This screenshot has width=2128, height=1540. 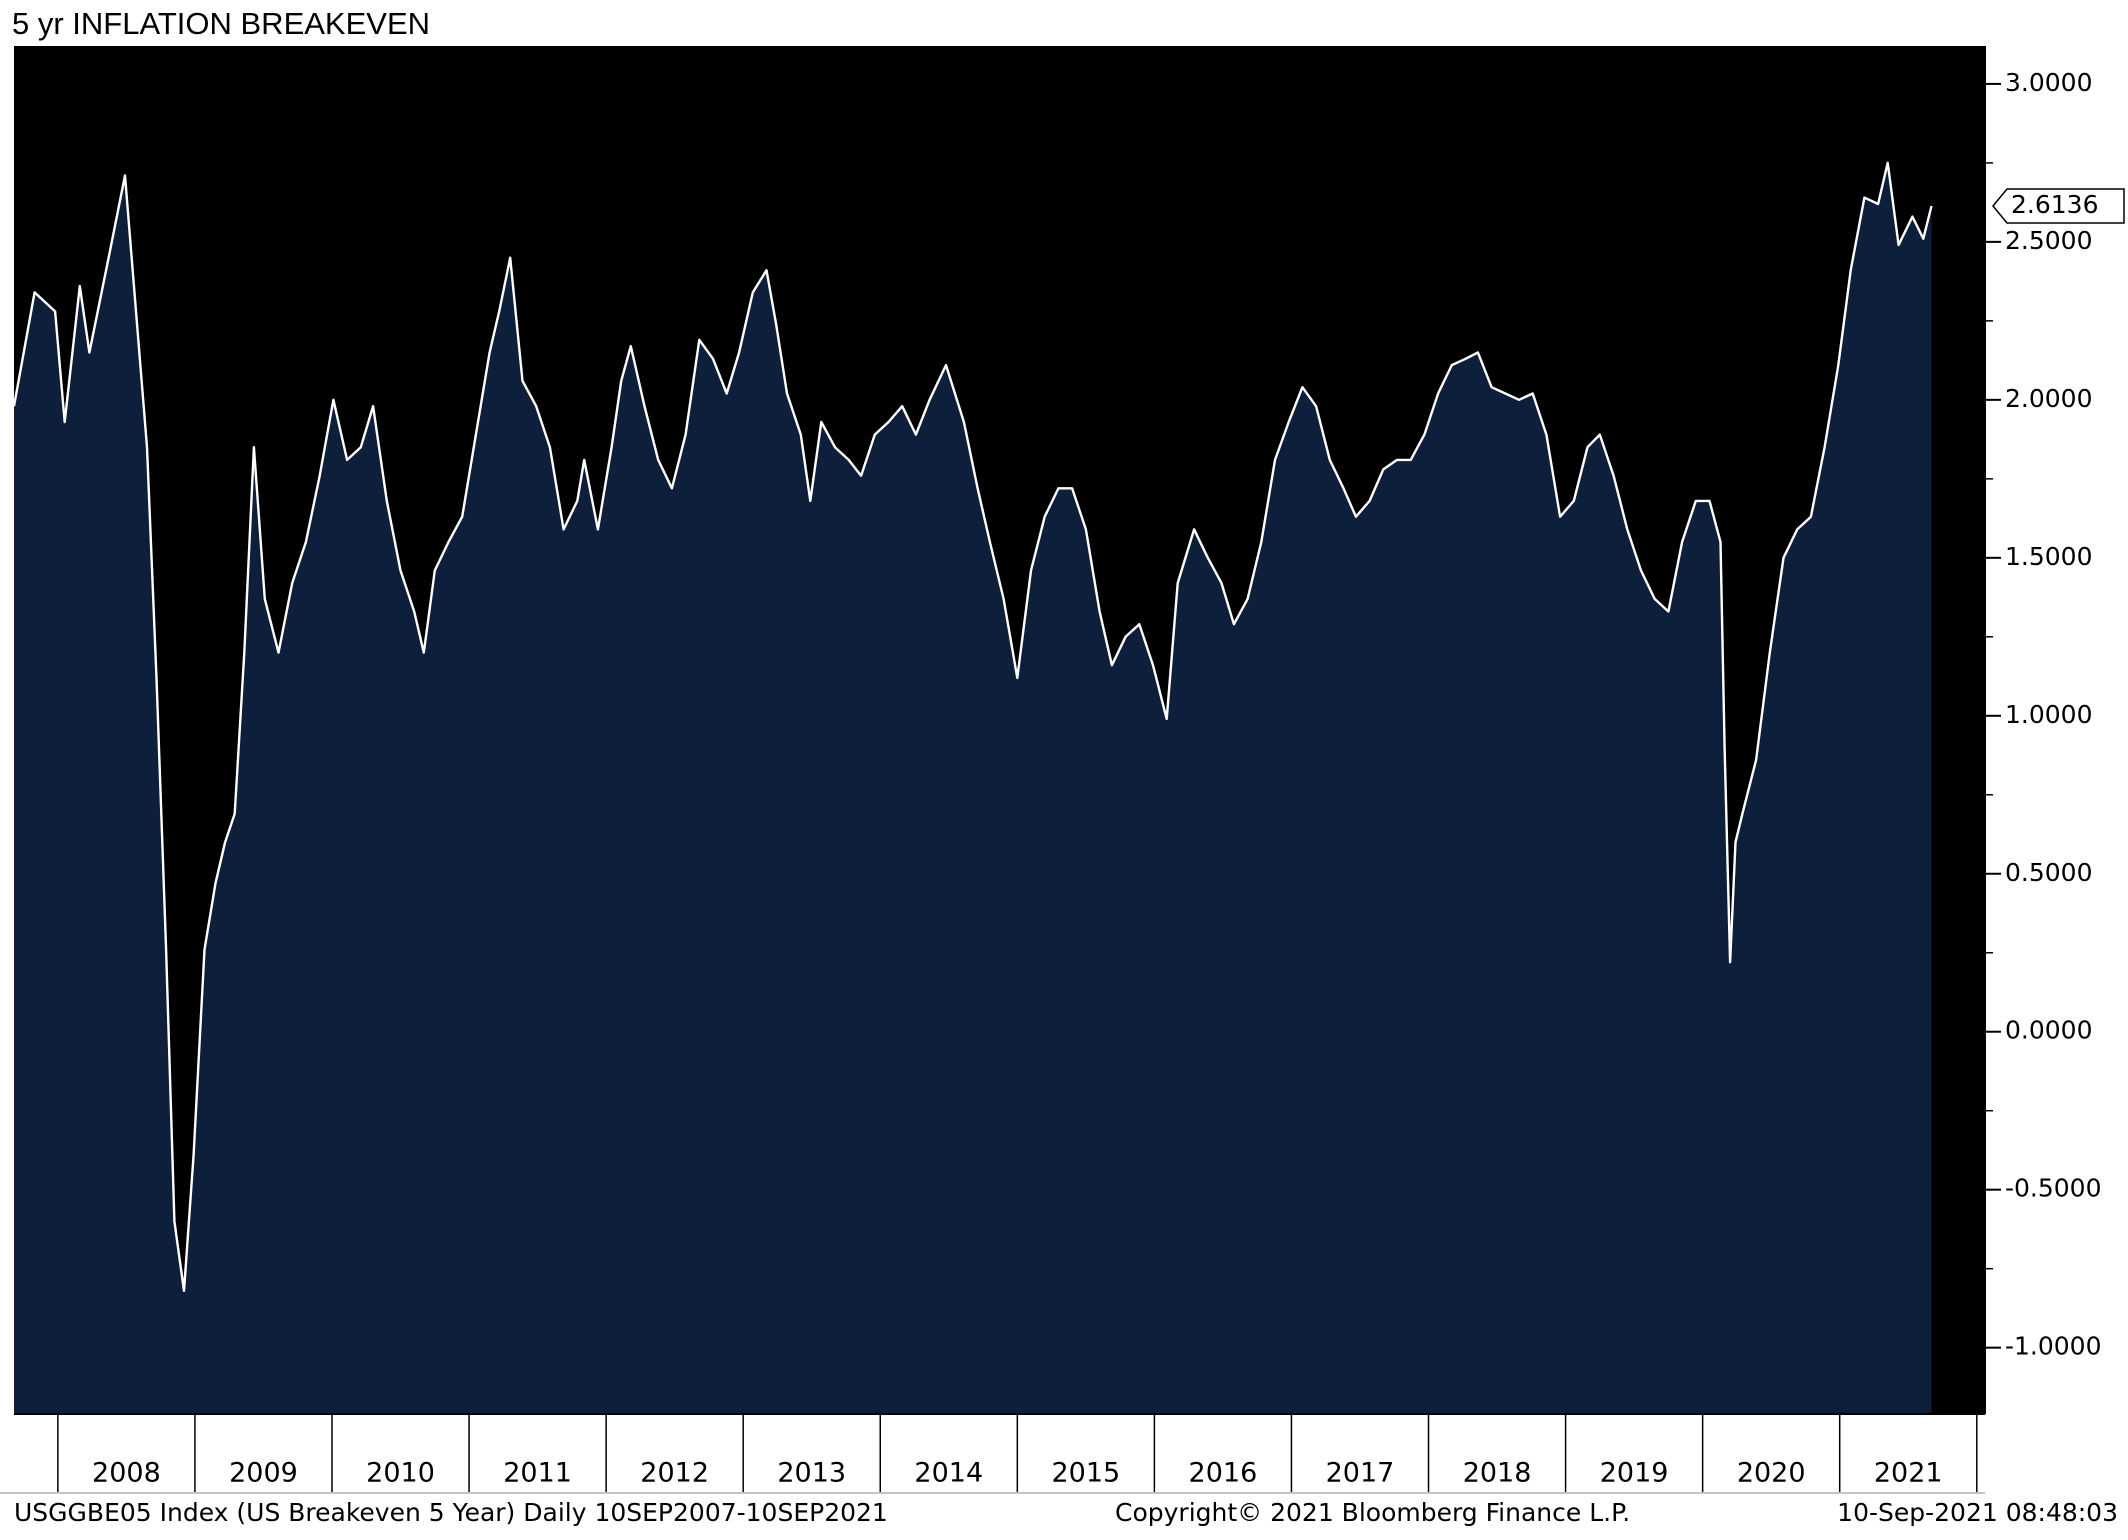 I want to click on last-price-label: 2.6136, so click(x=2054, y=204).